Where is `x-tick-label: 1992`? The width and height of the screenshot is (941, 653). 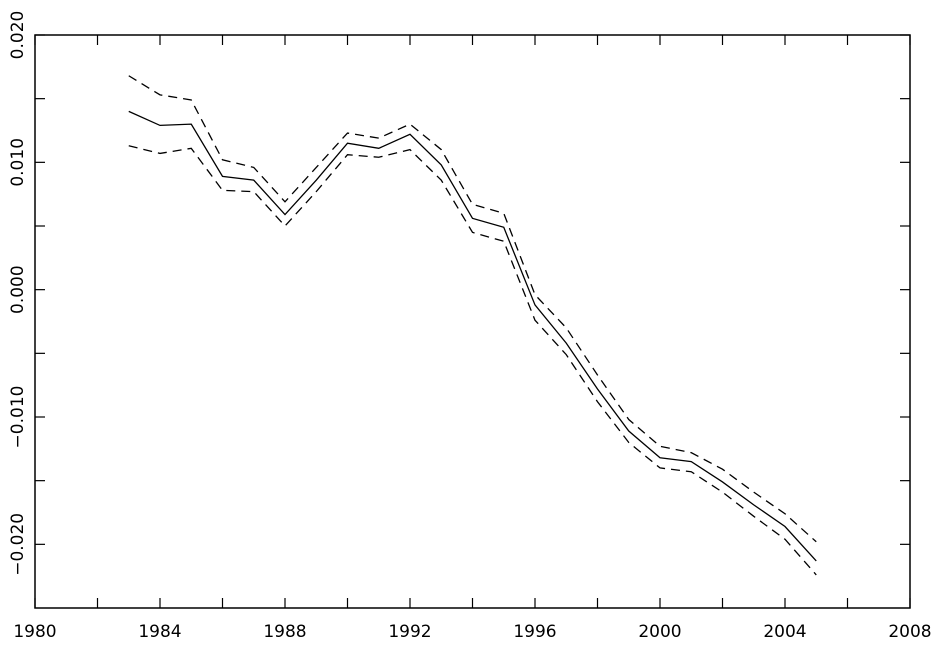 x-tick-label: 1992 is located at coordinates (409, 632).